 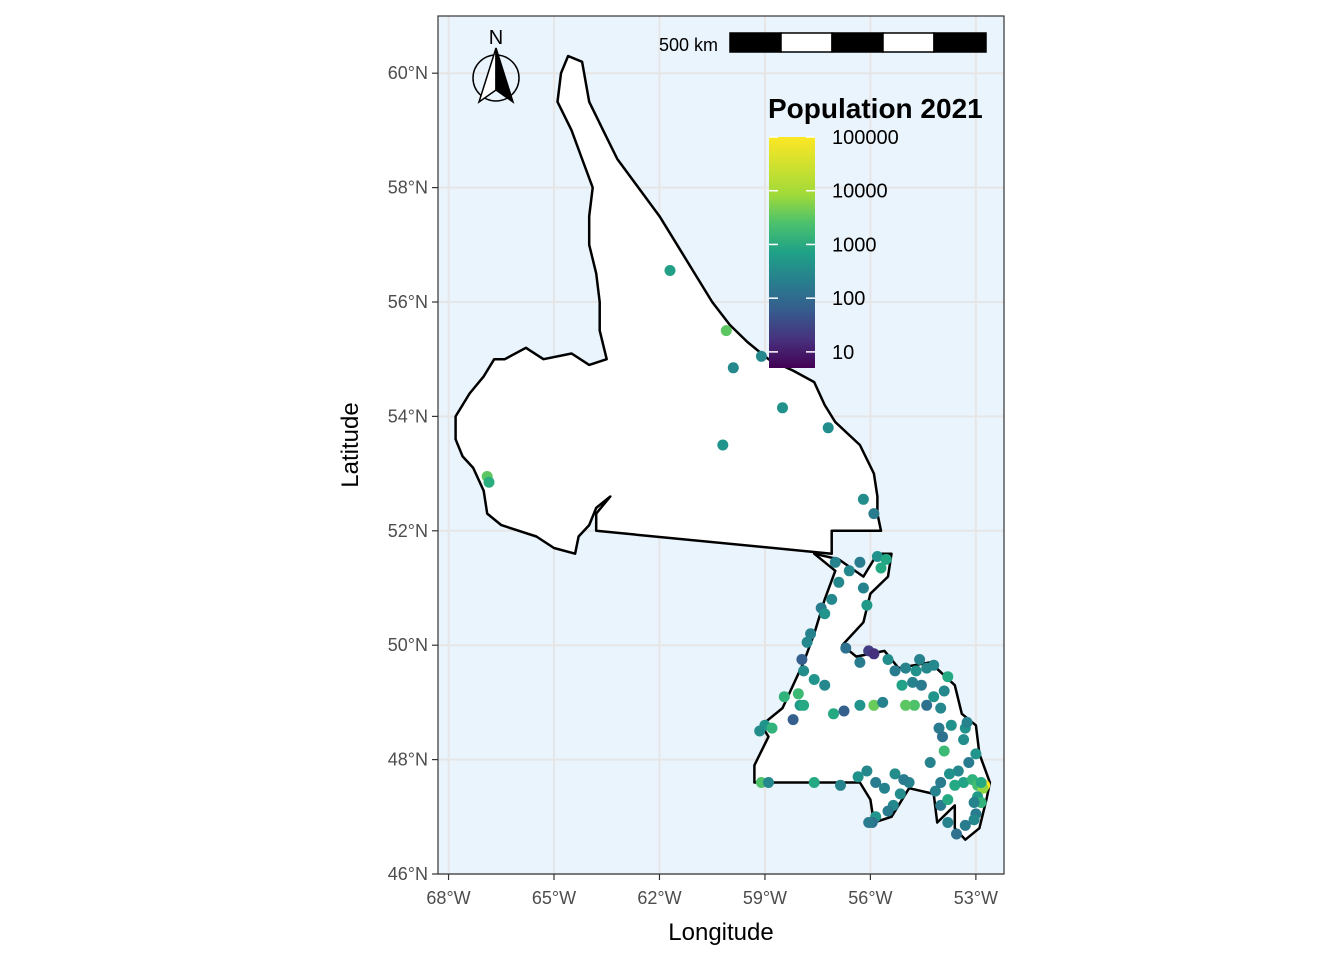 I want to click on legend-label: 100, so click(x=848, y=299).